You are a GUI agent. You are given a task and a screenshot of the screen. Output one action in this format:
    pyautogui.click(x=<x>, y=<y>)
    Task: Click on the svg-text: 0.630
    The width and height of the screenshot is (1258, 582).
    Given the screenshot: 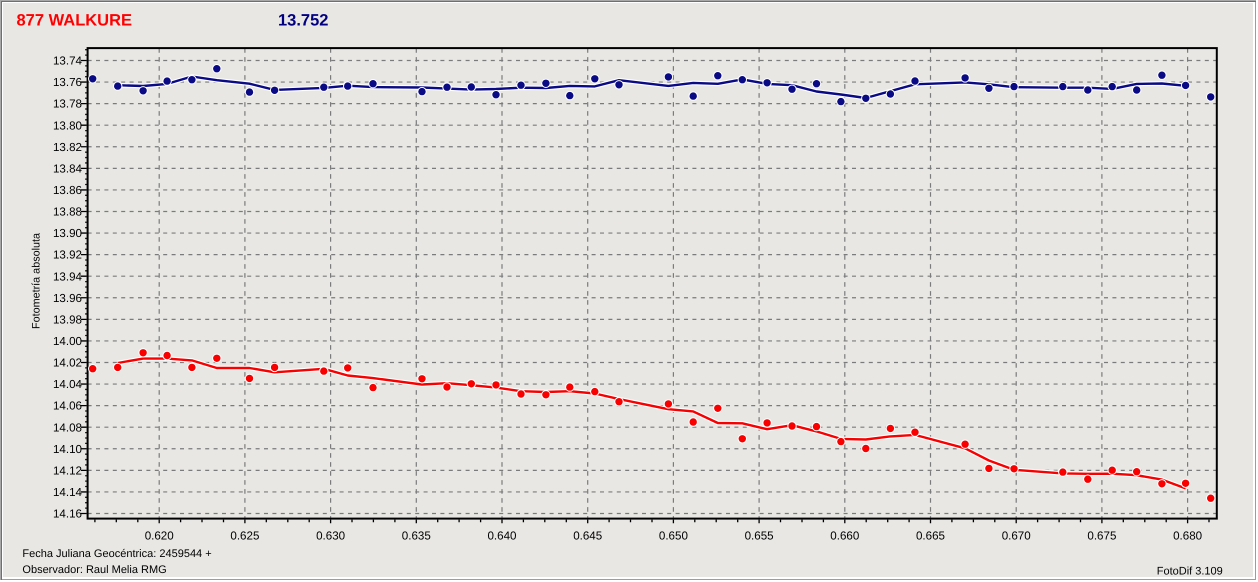 What is the action you would take?
    pyautogui.click(x=330, y=536)
    